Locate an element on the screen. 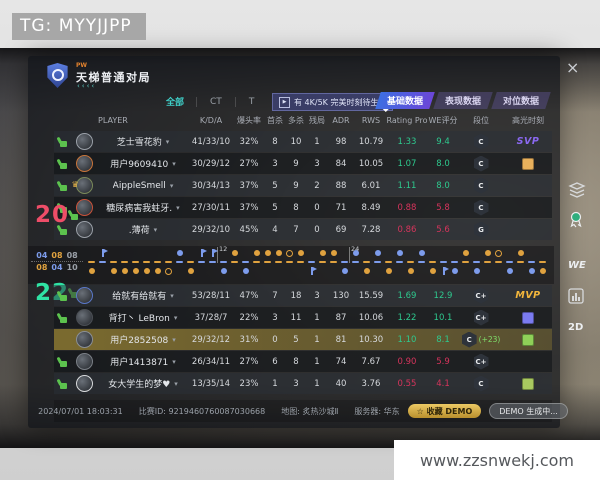 The width and height of the screenshot is (600, 480). filter-t: T is located at coordinates (251, 101).